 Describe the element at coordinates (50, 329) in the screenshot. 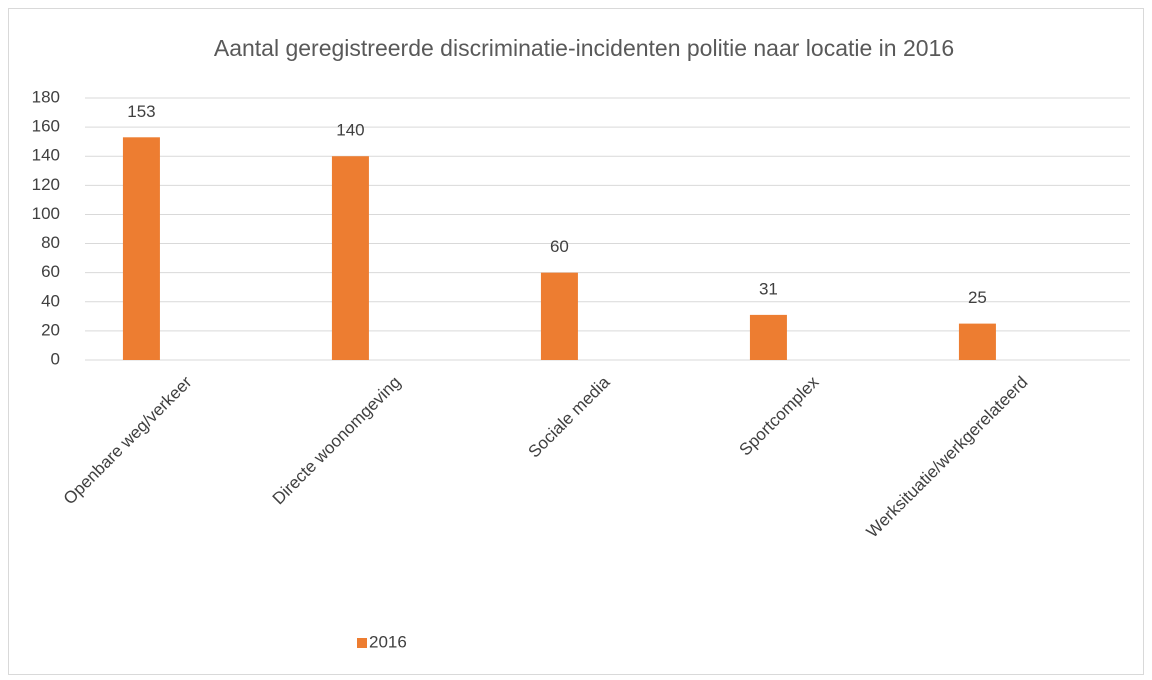

I see `y-tick-label: 20` at that location.